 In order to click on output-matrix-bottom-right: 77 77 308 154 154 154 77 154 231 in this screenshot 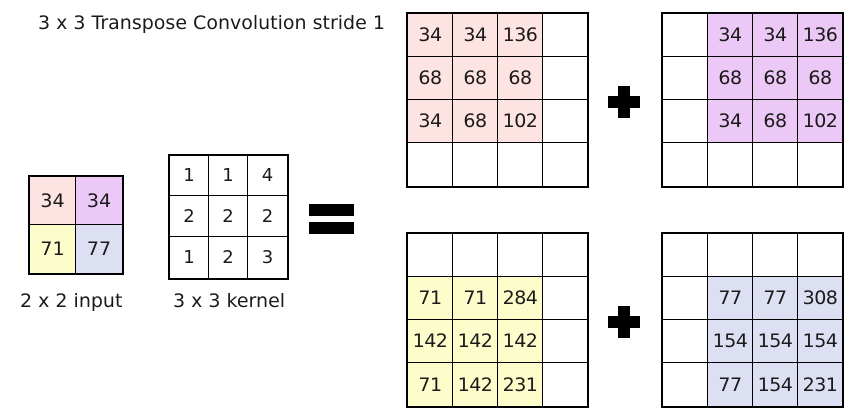, I will do `click(752, 320)`.